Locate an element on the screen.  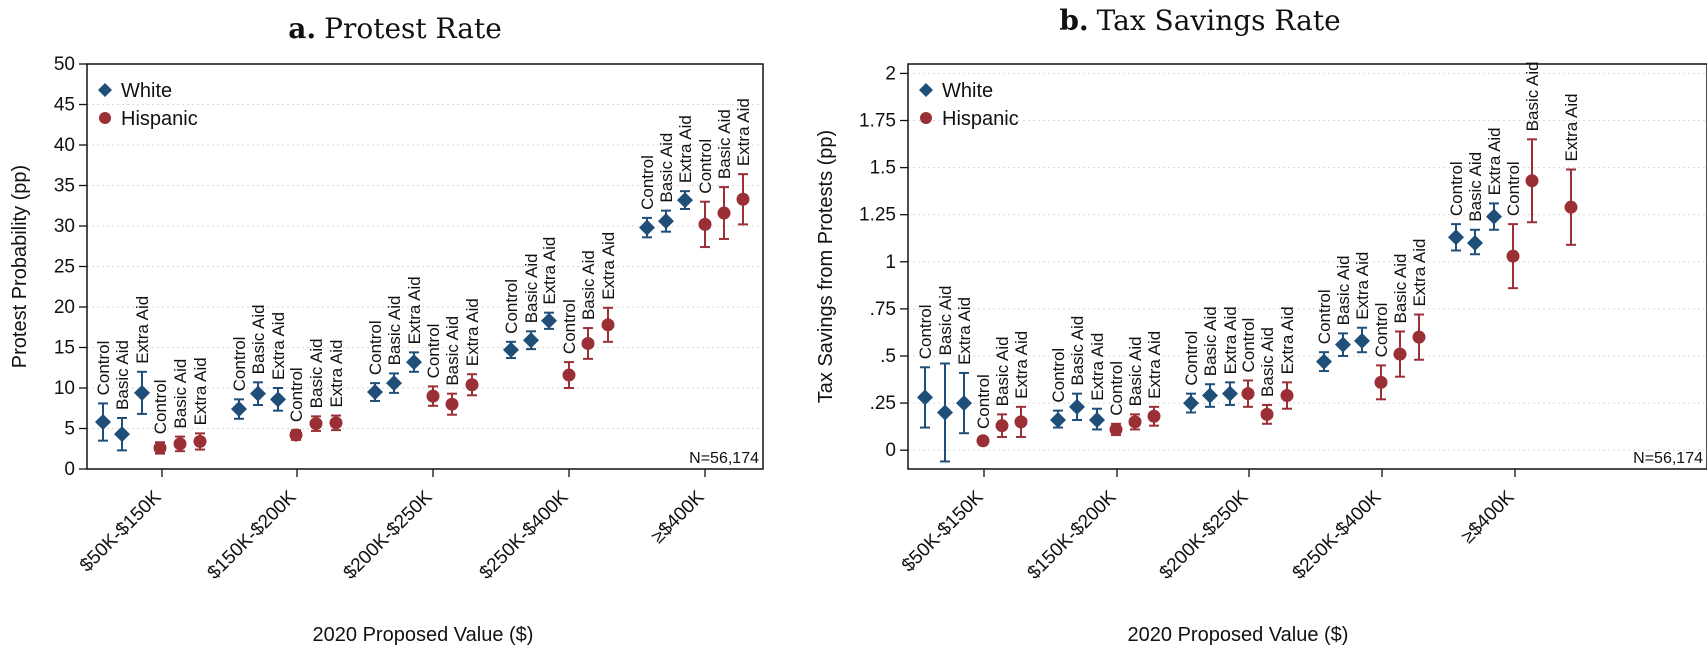
y-tick-label: 5 is located at coordinates (69, 429).